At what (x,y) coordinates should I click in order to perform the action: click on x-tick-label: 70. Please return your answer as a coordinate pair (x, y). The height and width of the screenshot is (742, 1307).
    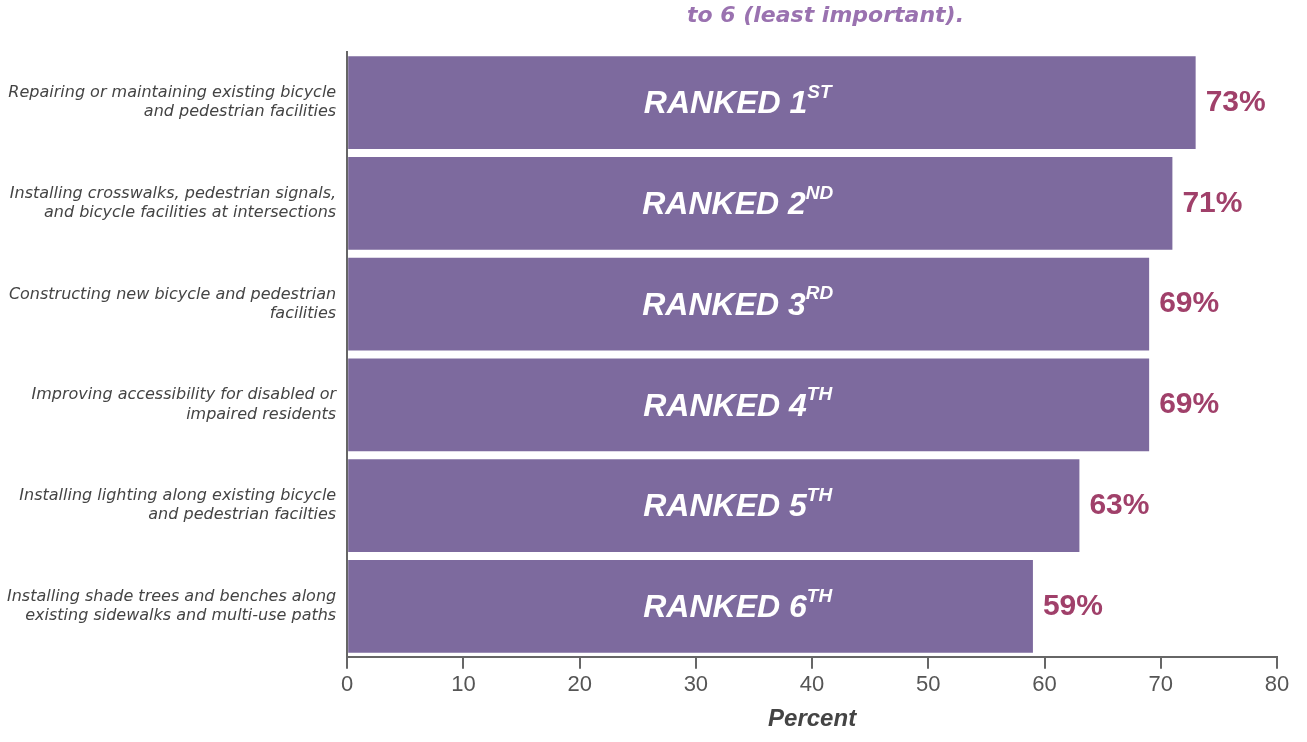
    Looking at the image, I should click on (1161, 684).